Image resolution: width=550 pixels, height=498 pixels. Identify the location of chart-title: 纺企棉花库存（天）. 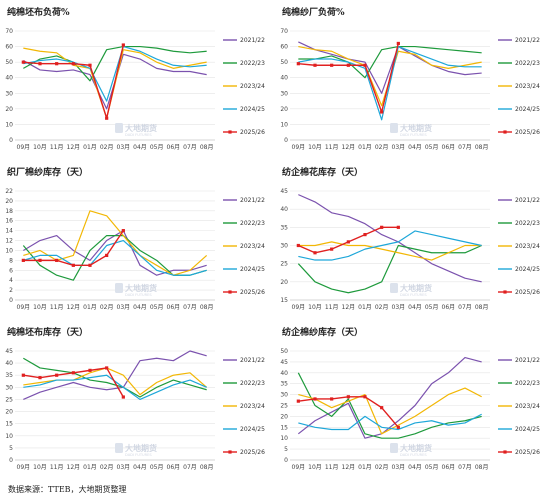
(322, 172).